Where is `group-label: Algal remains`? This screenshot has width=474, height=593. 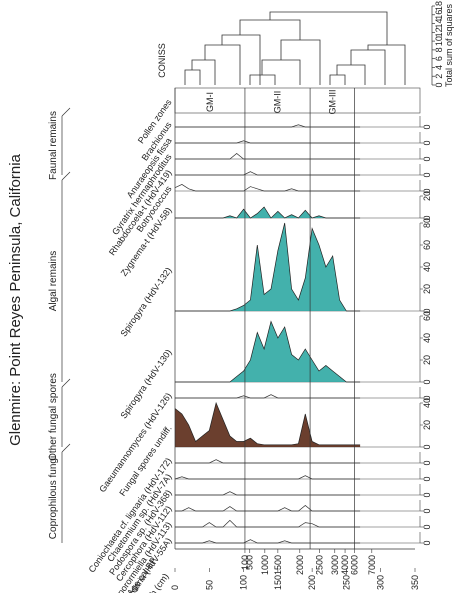 group-label: Algal remains is located at coordinates (53, 281).